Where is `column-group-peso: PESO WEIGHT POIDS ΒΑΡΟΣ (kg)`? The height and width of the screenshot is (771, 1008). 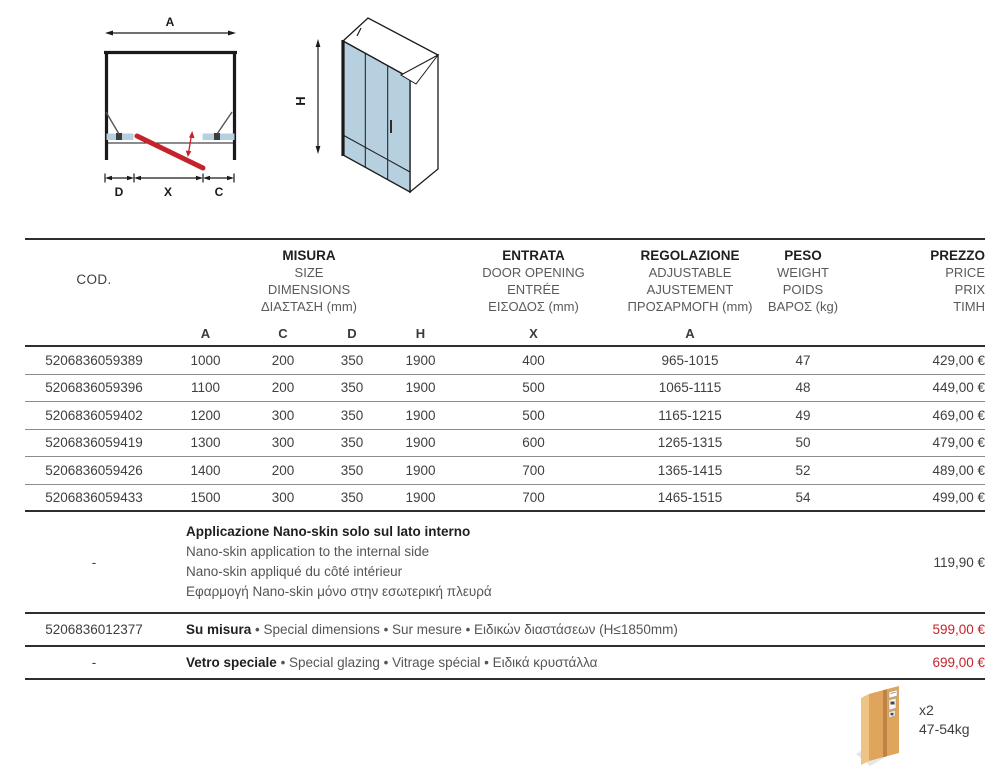 column-group-peso: PESO WEIGHT POIDS ΒΑΡΟΣ (kg) is located at coordinates (803, 281).